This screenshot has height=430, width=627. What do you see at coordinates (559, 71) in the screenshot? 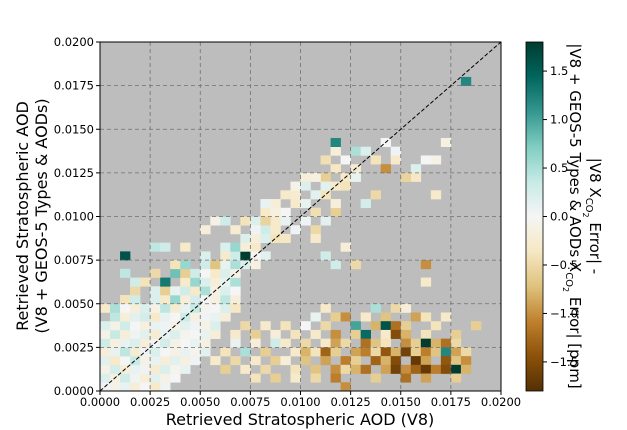
I see `colorbar-tick-label: 1.5` at bounding box center [559, 71].